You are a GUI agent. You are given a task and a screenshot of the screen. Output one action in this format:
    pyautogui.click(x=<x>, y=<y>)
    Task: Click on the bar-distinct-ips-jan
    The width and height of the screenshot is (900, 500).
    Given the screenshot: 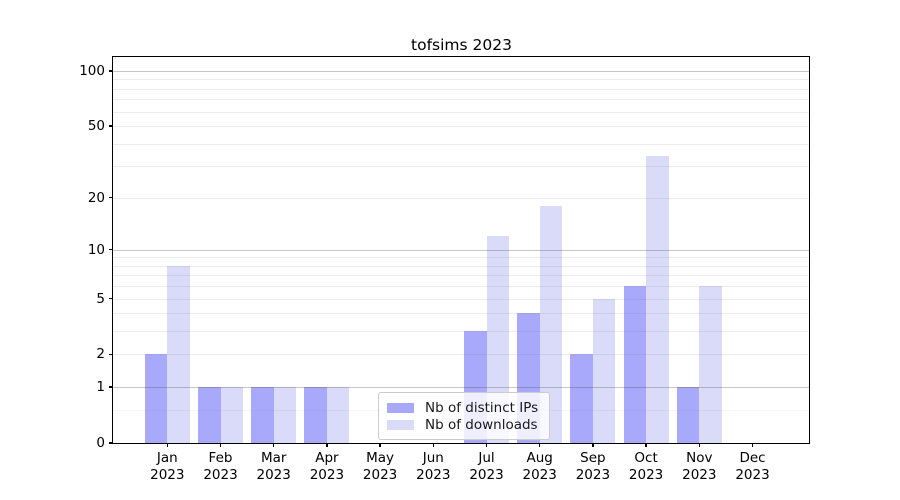 What is the action you would take?
    pyautogui.click(x=156, y=398)
    